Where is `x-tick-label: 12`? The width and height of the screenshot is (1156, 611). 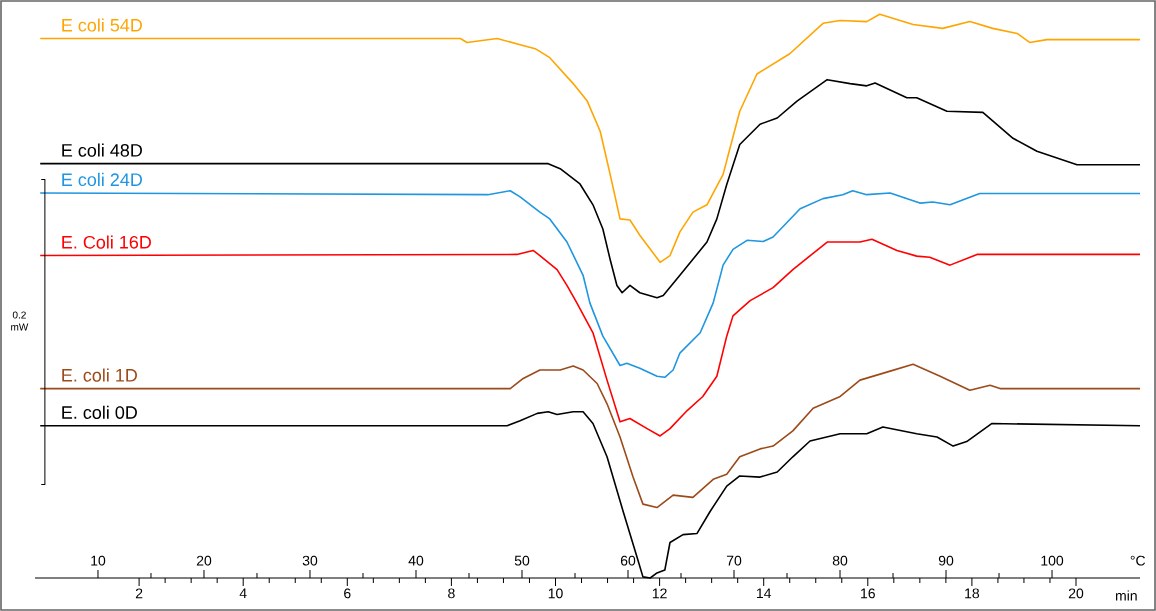 x-tick-label: 12 is located at coordinates (659, 593).